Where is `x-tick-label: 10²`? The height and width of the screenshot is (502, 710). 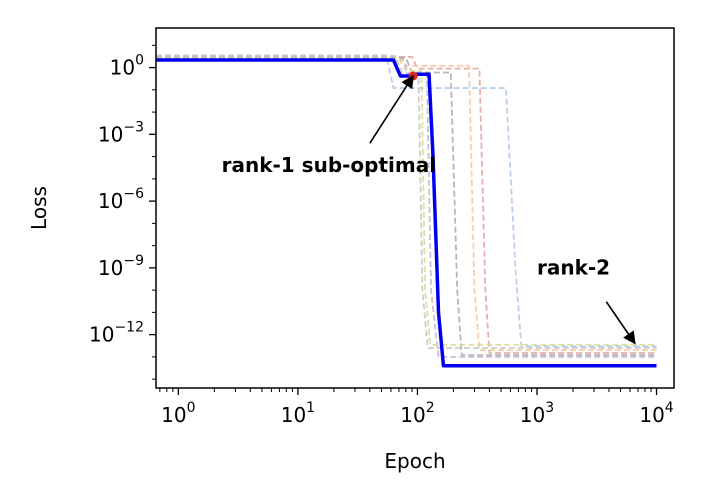 x-tick-label: 10² is located at coordinates (417, 413).